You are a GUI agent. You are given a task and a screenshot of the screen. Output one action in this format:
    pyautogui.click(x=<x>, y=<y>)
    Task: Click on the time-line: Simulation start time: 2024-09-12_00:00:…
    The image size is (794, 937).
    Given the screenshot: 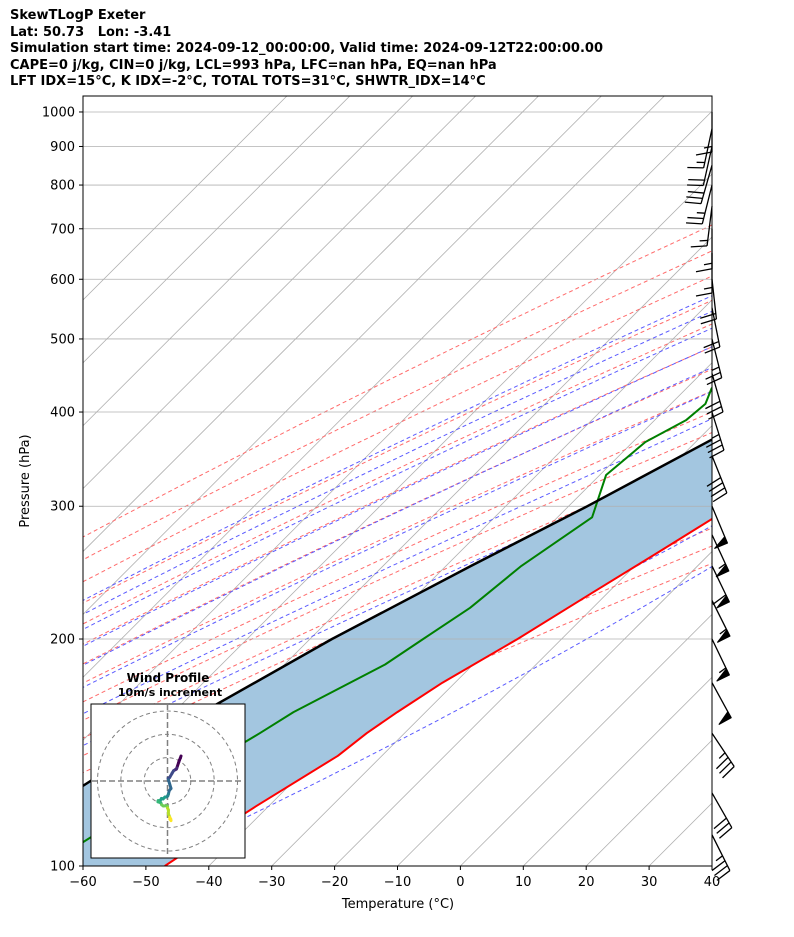 What is the action you would take?
    pyautogui.click(x=306, y=48)
    